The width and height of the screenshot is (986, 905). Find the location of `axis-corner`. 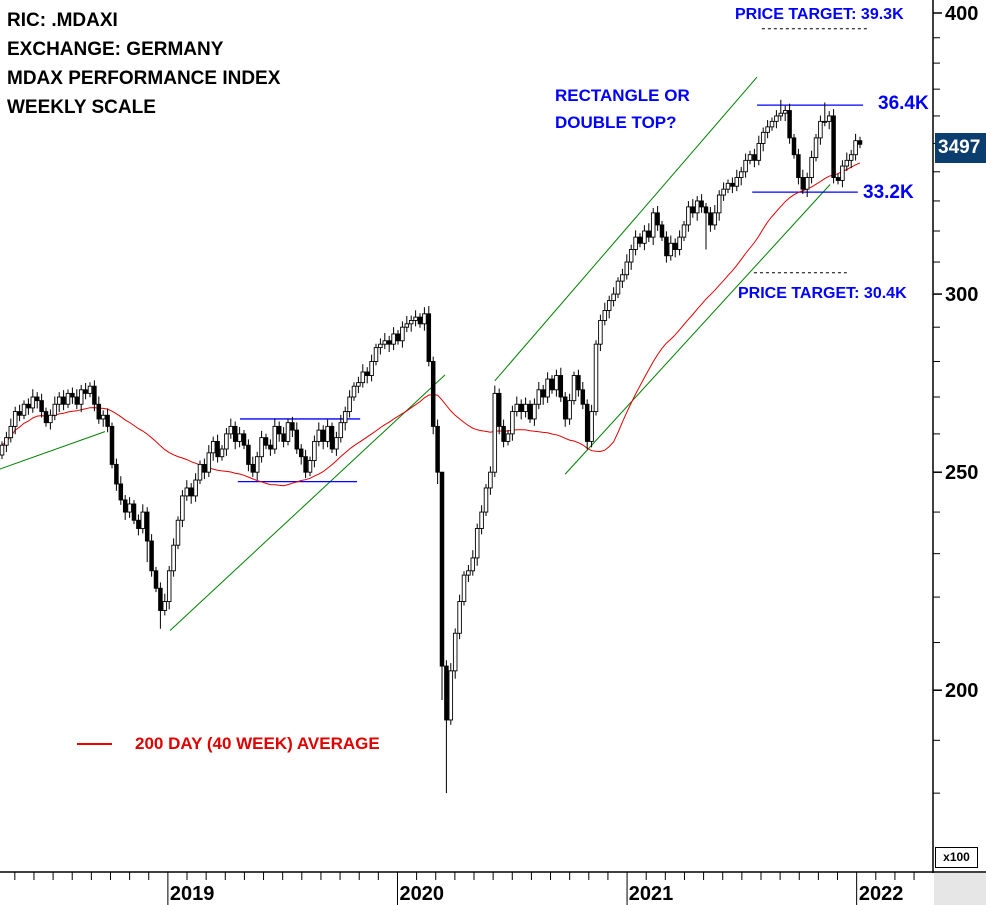

axis-corner is located at coordinates (960, 889).